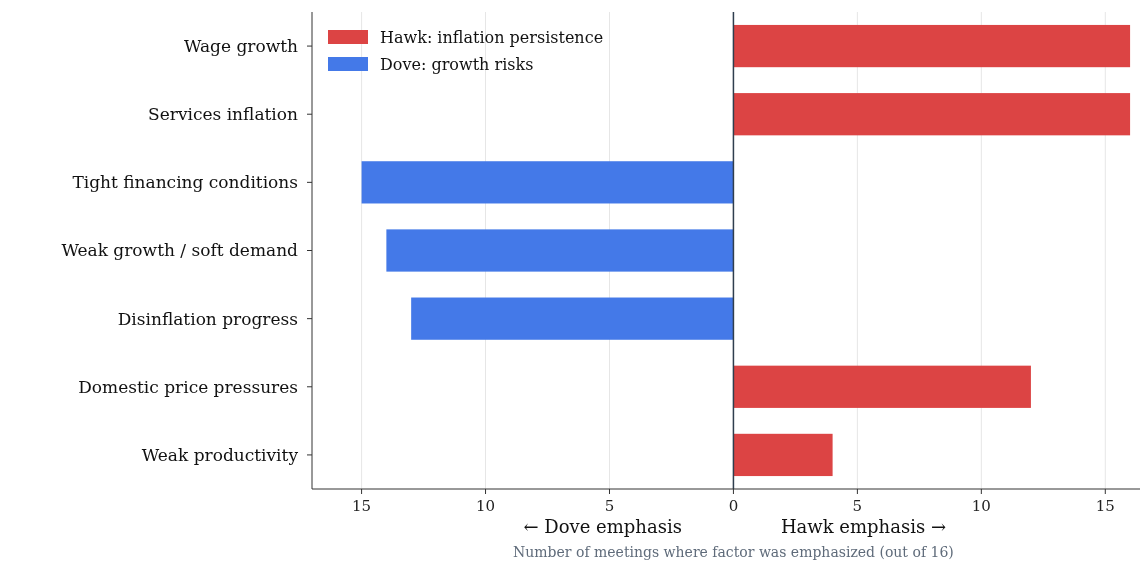  What do you see at coordinates (241, 46) in the screenshot?
I see `y-tick-label: Wage growth` at bounding box center [241, 46].